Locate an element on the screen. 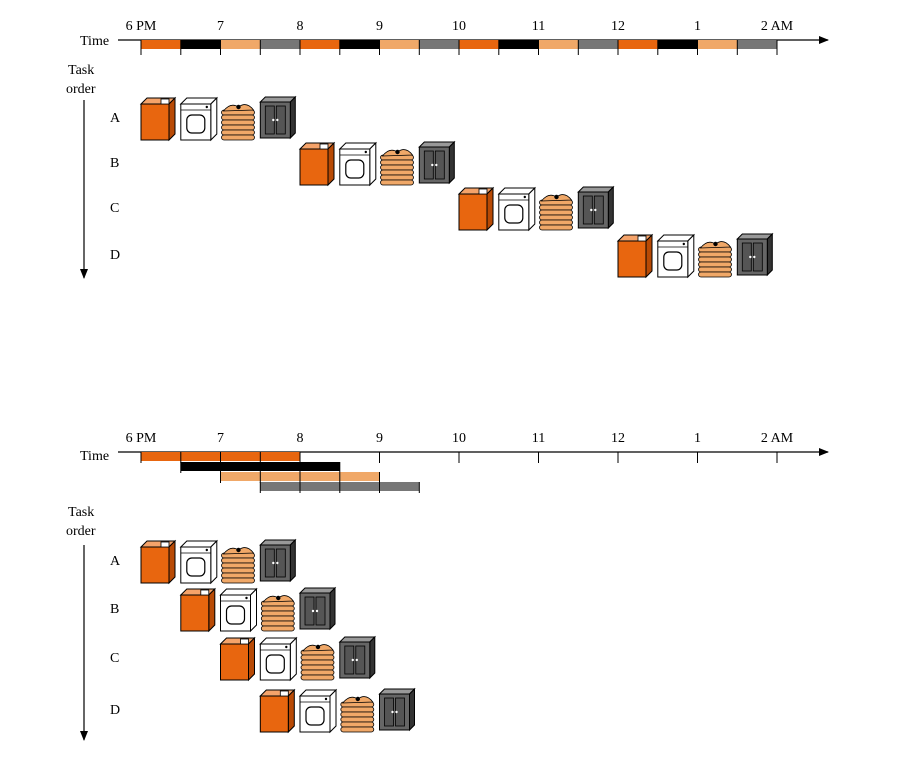 The image size is (912, 781). pipelined-task-row: A is located at coordinates (203, 561).